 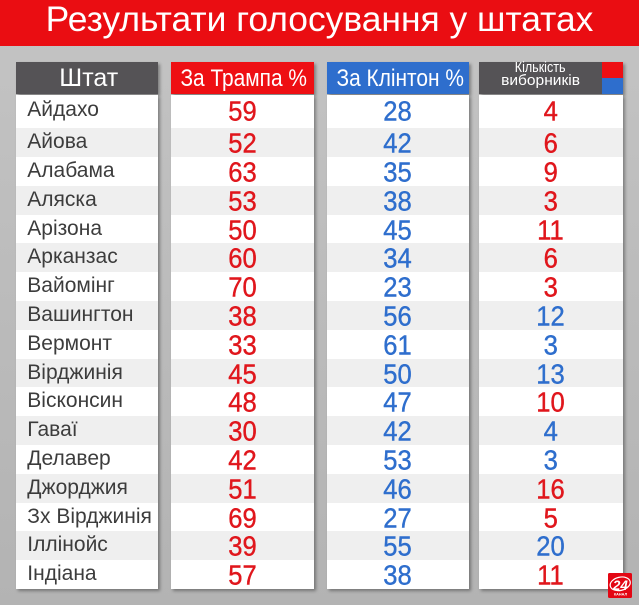 I want to click on svg-text: КАНАЛ, so click(x=621, y=594).